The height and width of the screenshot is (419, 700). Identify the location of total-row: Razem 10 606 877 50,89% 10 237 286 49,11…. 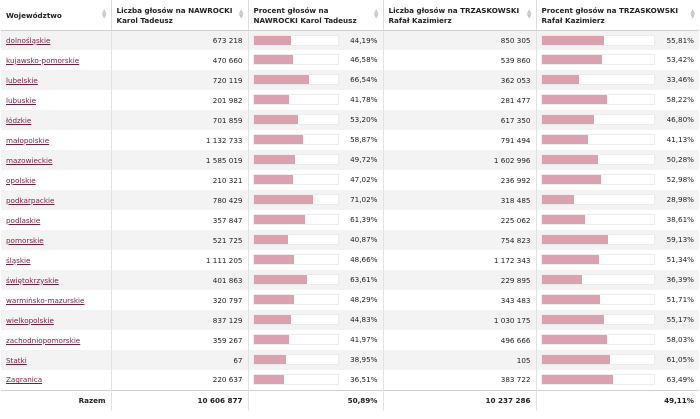
(350, 400).